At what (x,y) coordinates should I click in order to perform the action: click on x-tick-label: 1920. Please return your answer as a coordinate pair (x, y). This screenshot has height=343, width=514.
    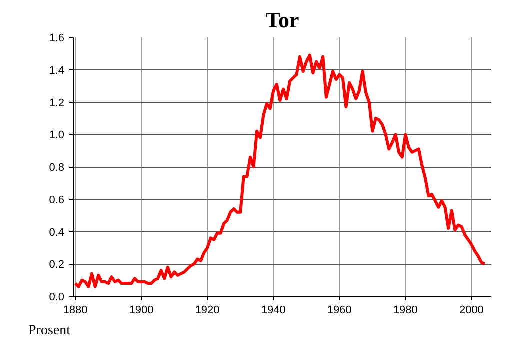
    Looking at the image, I should click on (207, 310).